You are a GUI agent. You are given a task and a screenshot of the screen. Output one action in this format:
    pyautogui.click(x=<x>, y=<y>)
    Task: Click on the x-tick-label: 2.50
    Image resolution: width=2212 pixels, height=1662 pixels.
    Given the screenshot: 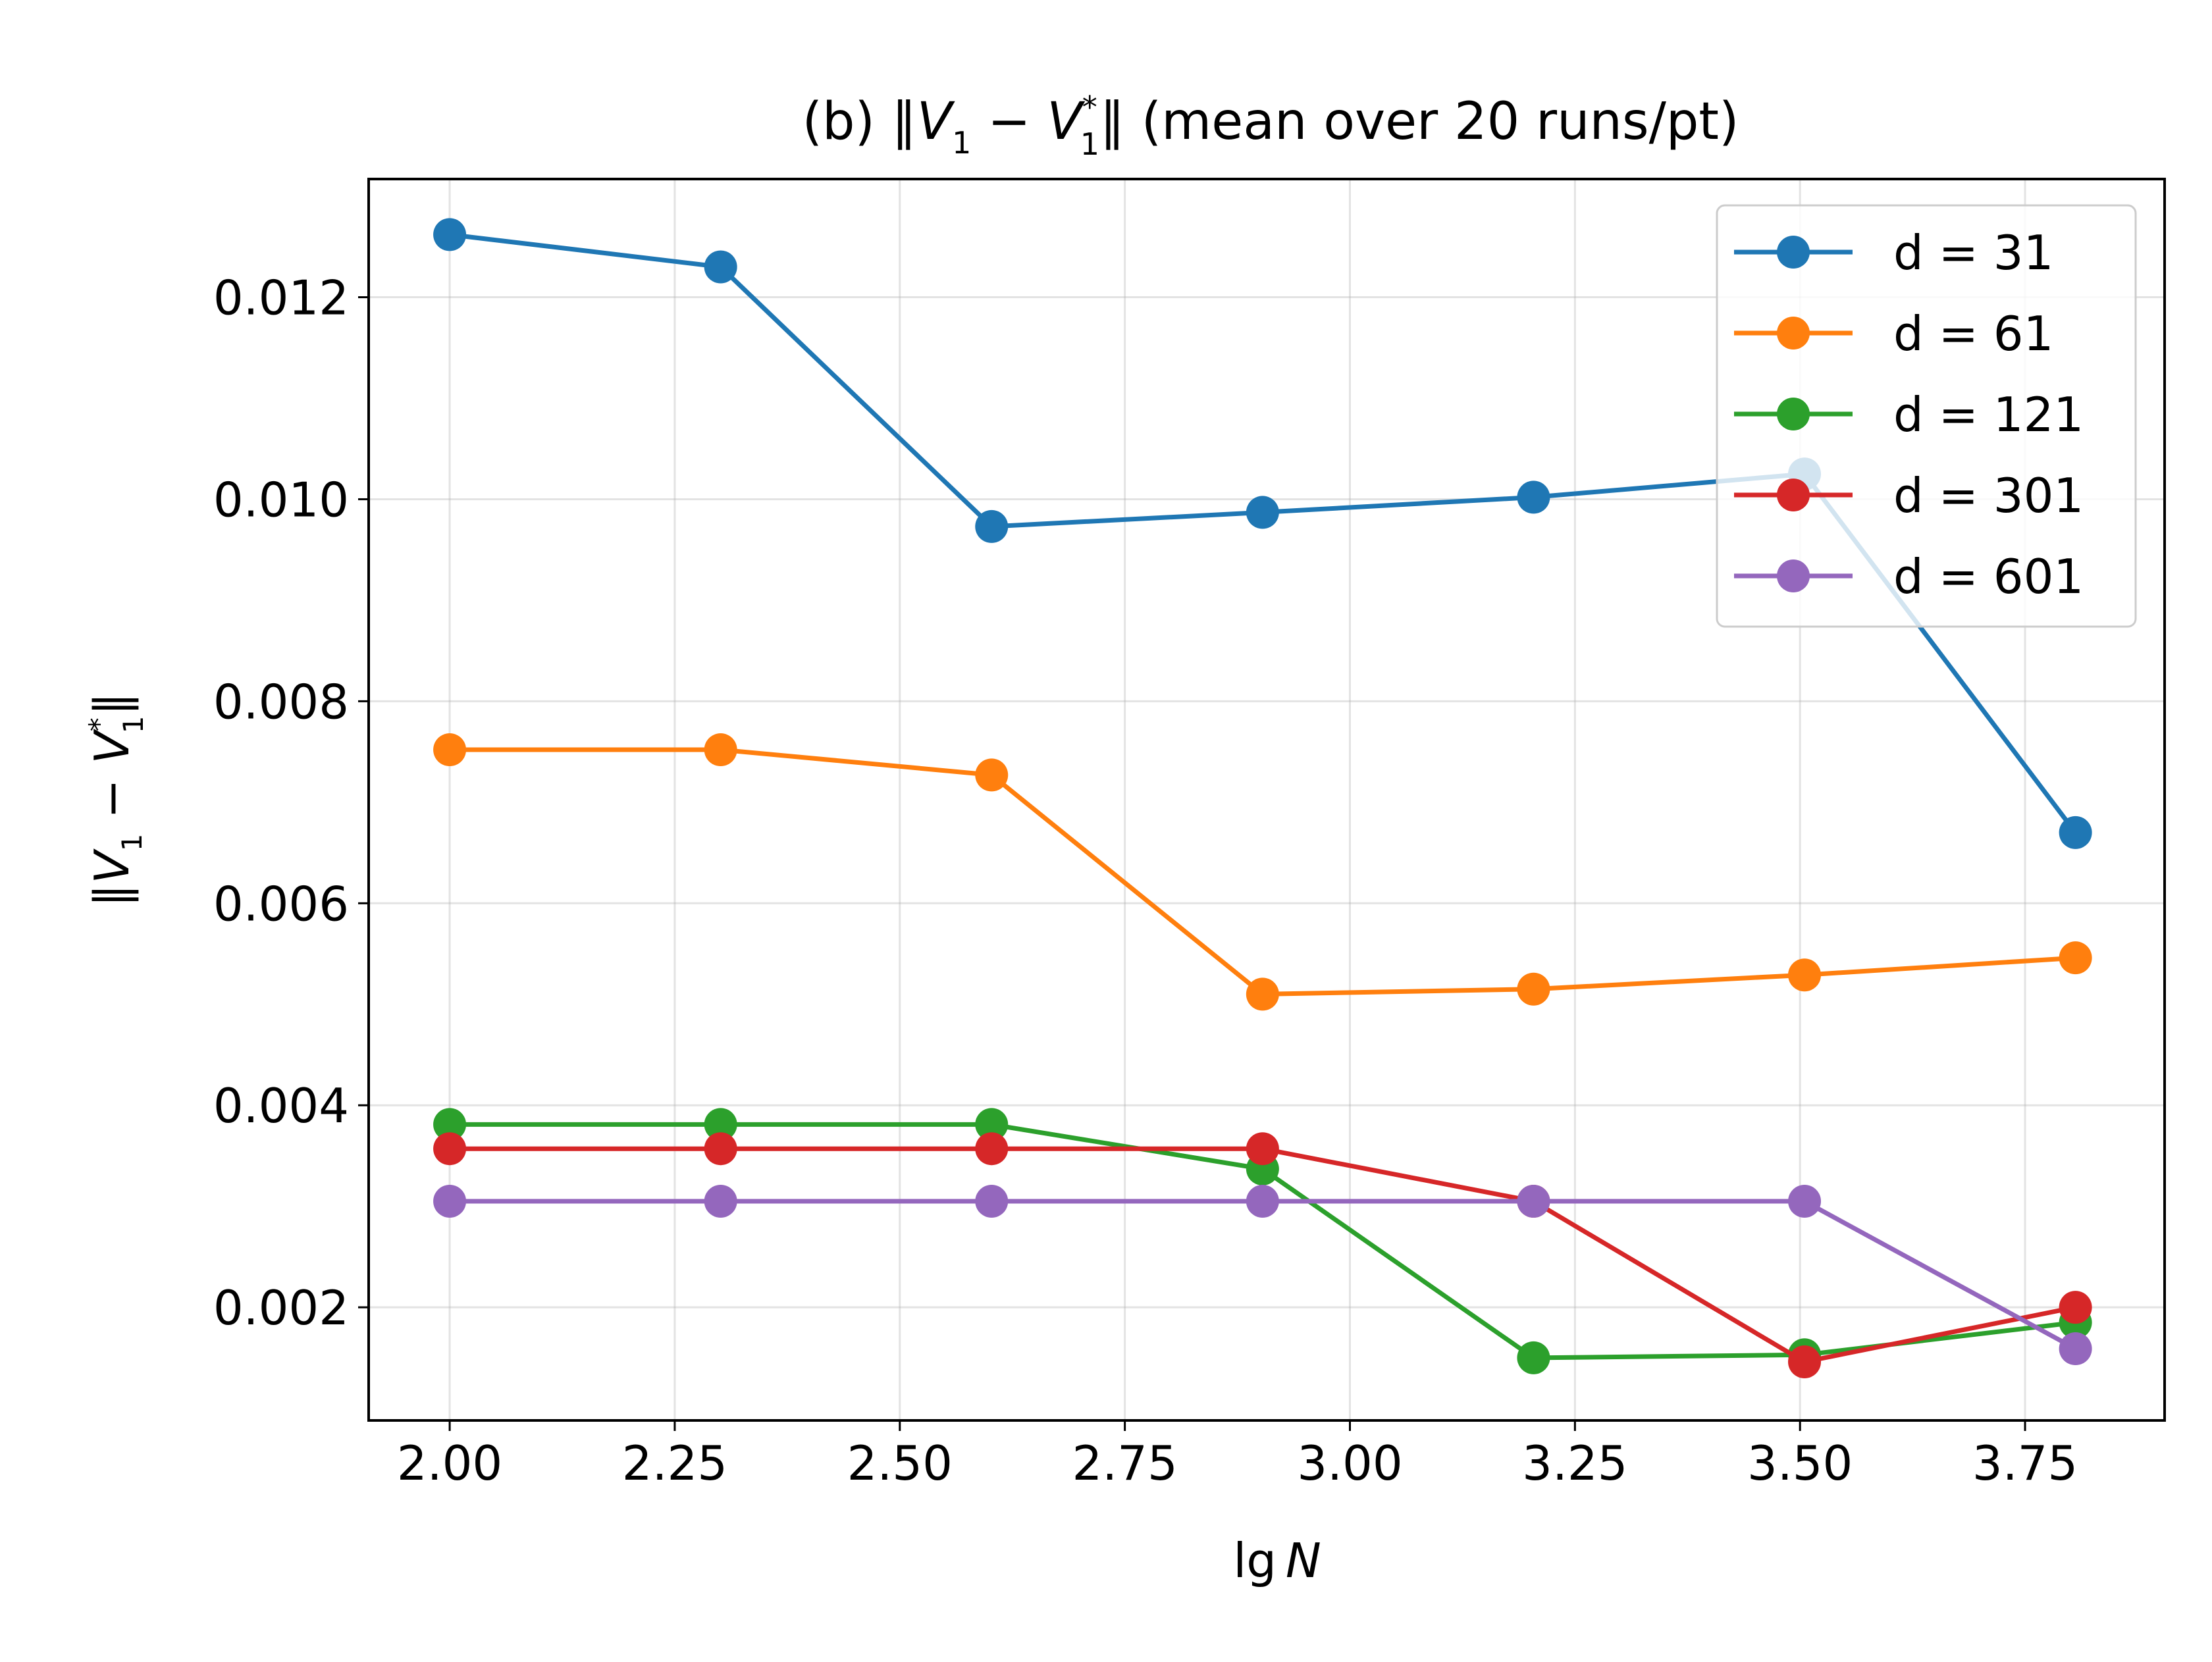 What is the action you would take?
    pyautogui.click(x=900, y=1463)
    